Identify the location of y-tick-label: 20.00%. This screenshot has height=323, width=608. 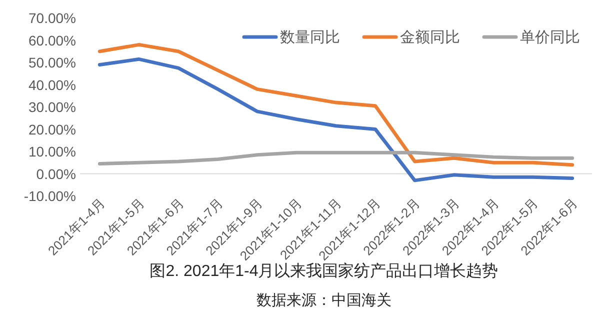
(52, 129).